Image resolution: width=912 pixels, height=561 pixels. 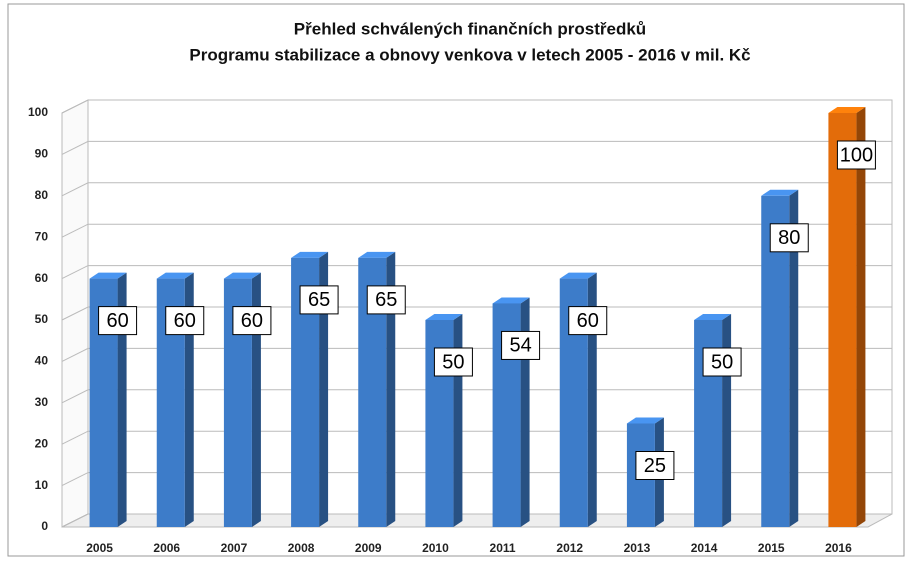 I want to click on x-tick-label: 2008, so click(x=301, y=548).